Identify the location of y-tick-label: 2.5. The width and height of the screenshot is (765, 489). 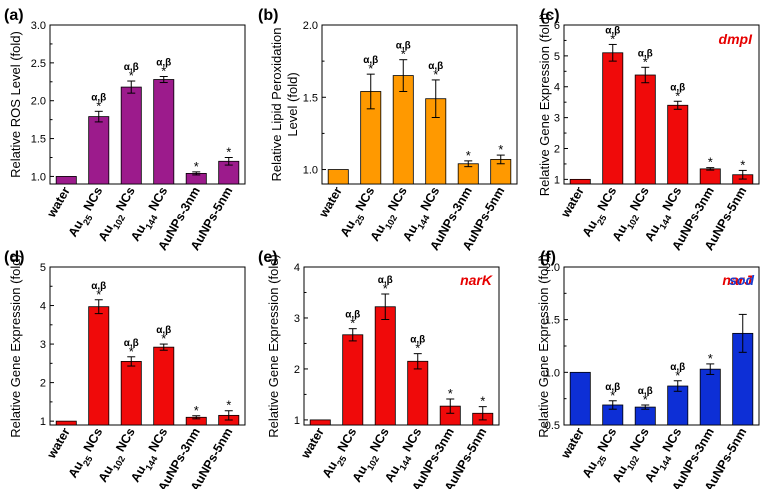
(38, 64).